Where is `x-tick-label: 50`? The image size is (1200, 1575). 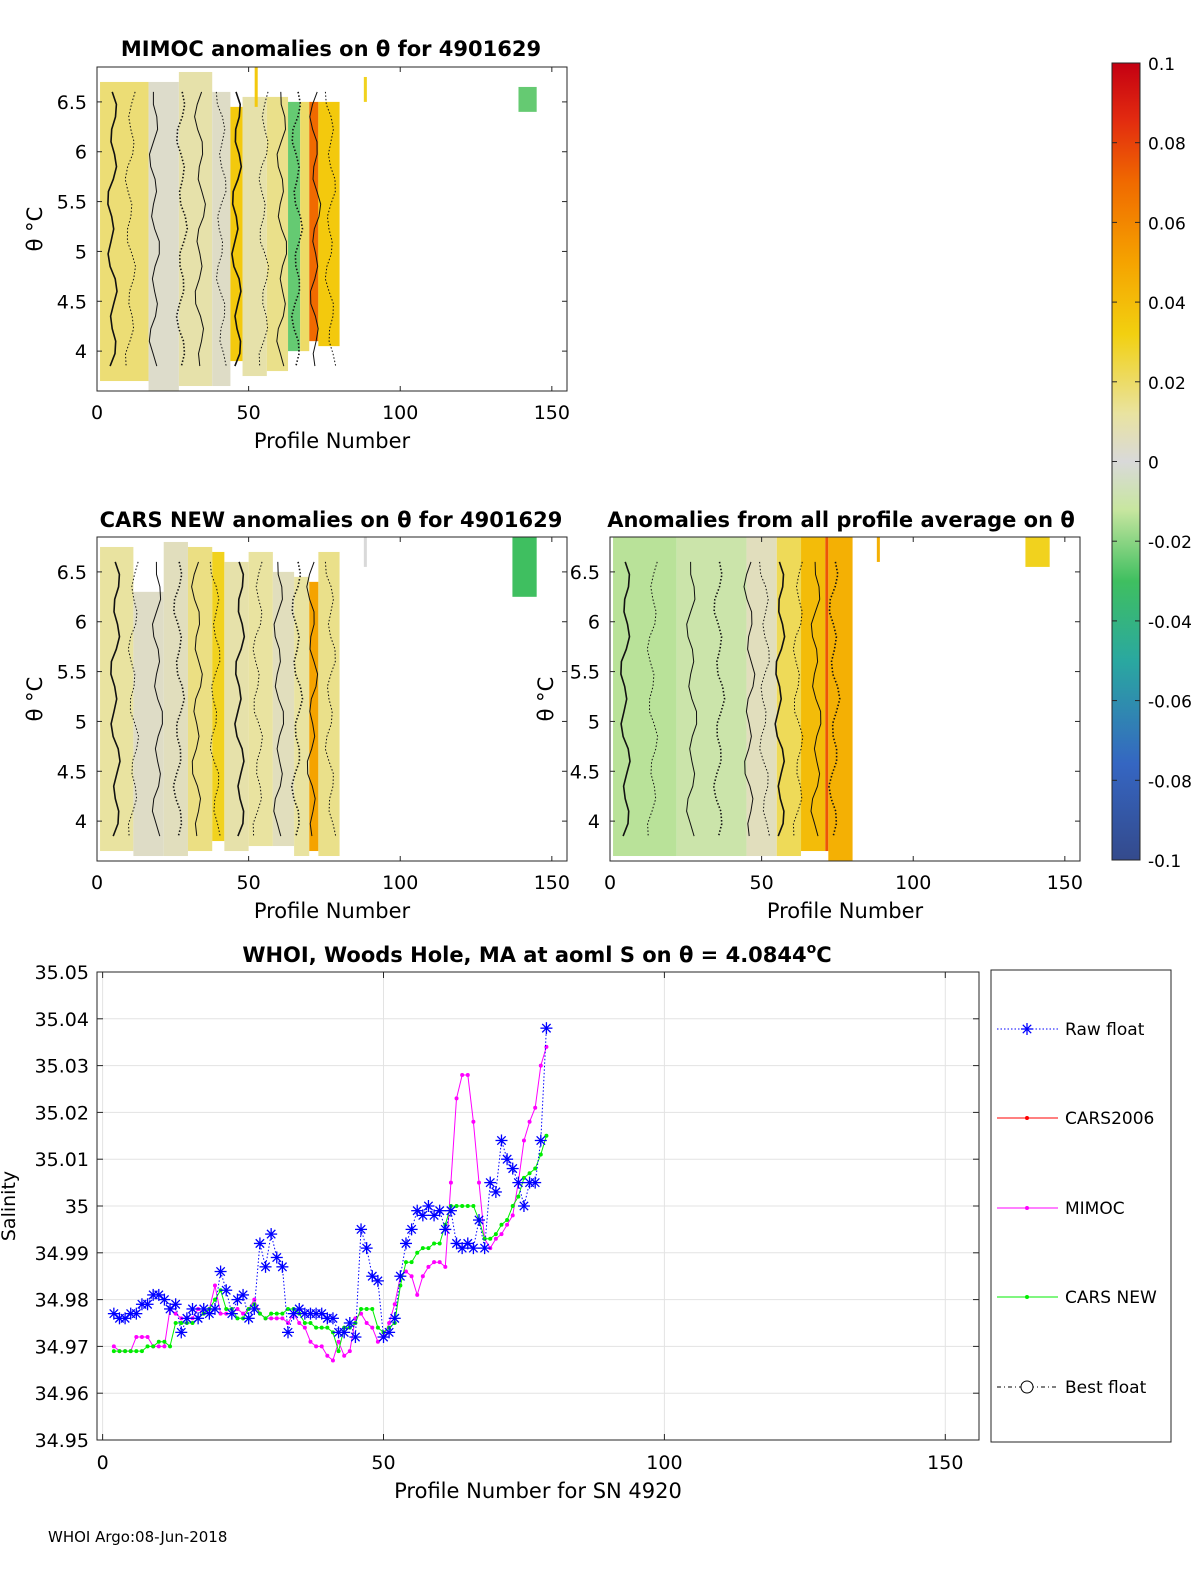 x-tick-label: 50 is located at coordinates (249, 883).